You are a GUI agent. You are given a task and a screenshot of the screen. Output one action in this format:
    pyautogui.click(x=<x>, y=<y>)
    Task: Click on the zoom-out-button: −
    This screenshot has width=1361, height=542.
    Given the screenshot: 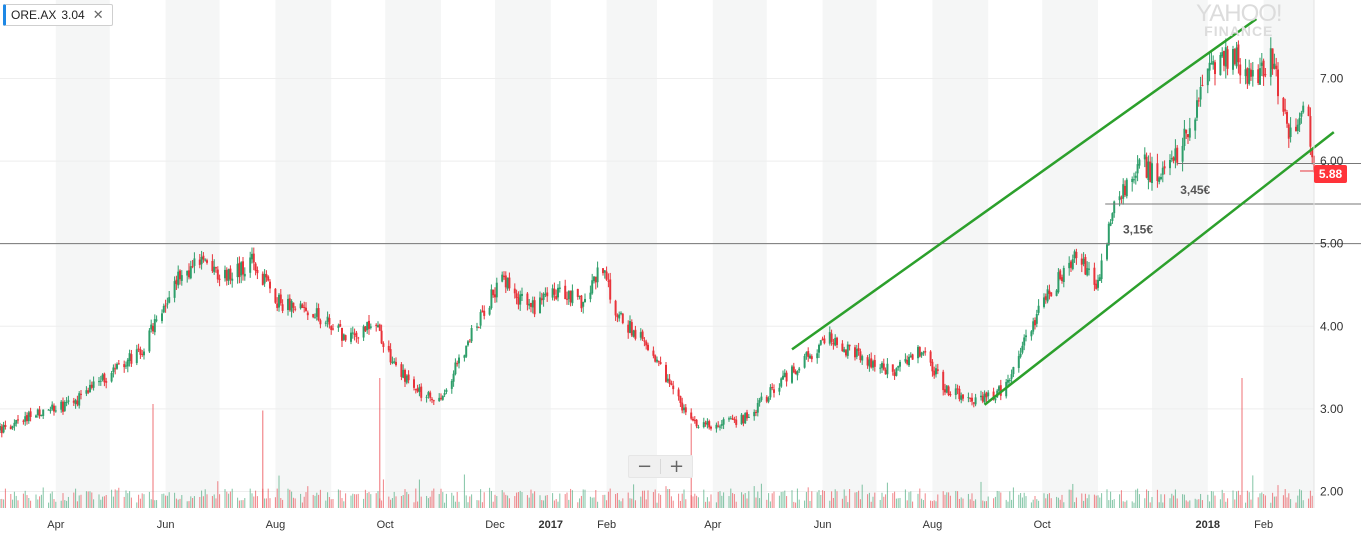 What is the action you would take?
    pyautogui.click(x=644, y=466)
    